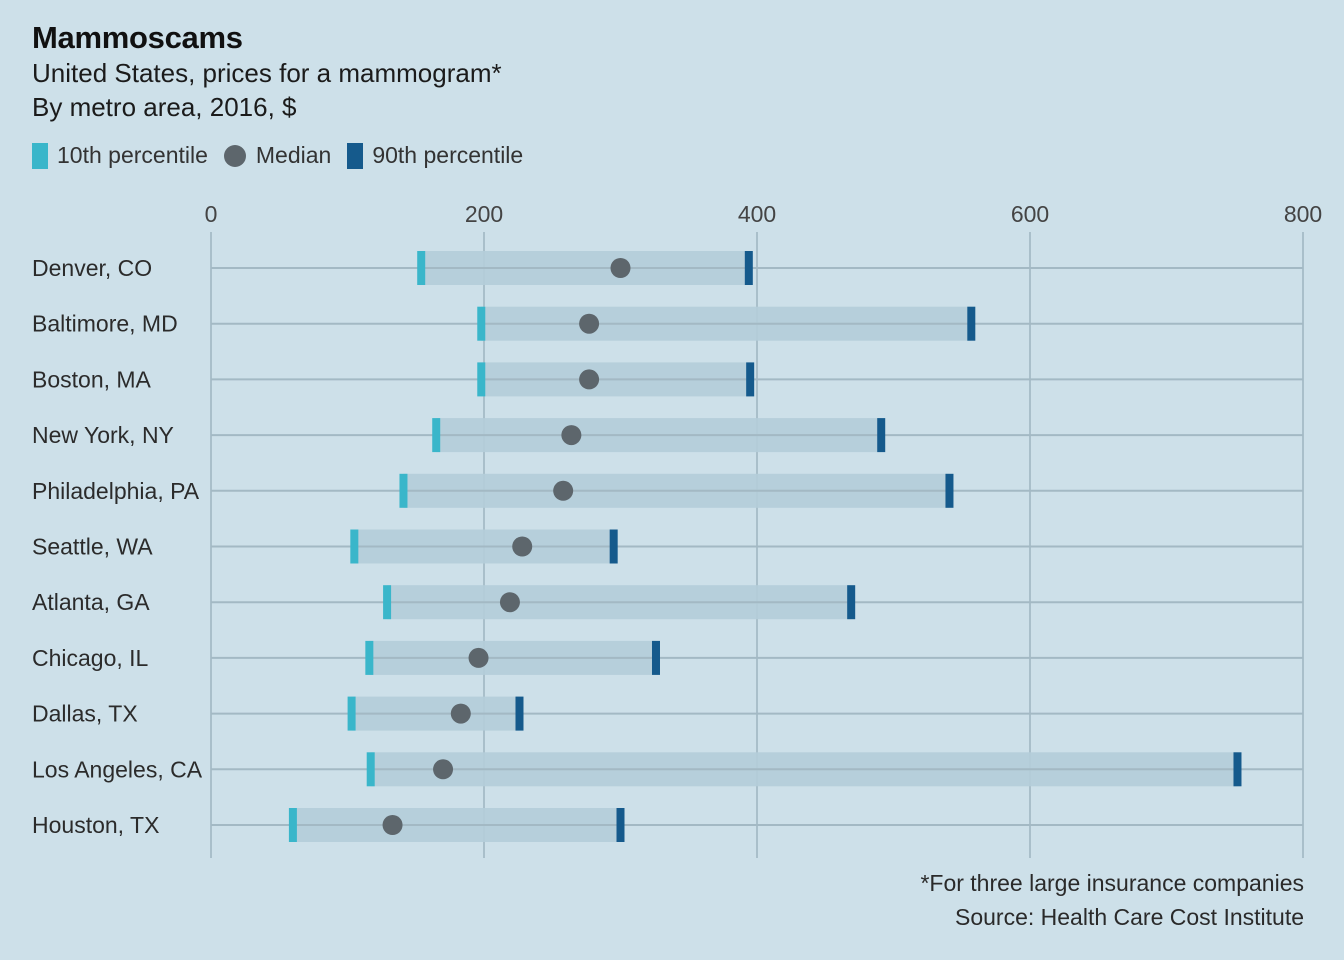 This screenshot has height=960, width=1344. I want to click on x-tick-label: 600, so click(1030, 214).